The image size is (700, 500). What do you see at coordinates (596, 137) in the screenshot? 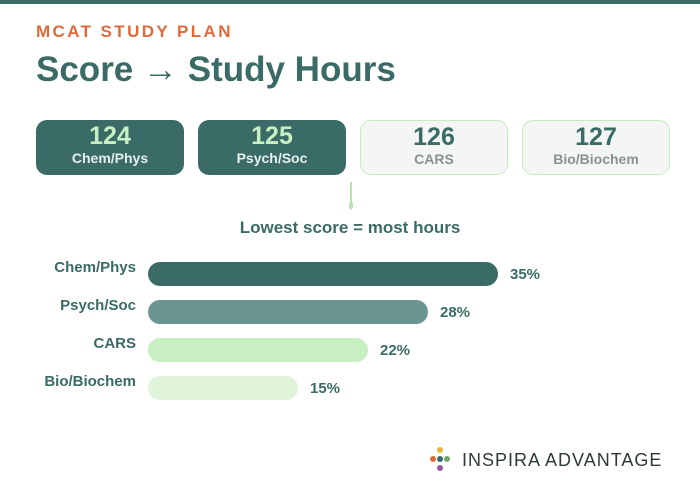
I see `score-value: 127` at bounding box center [596, 137].